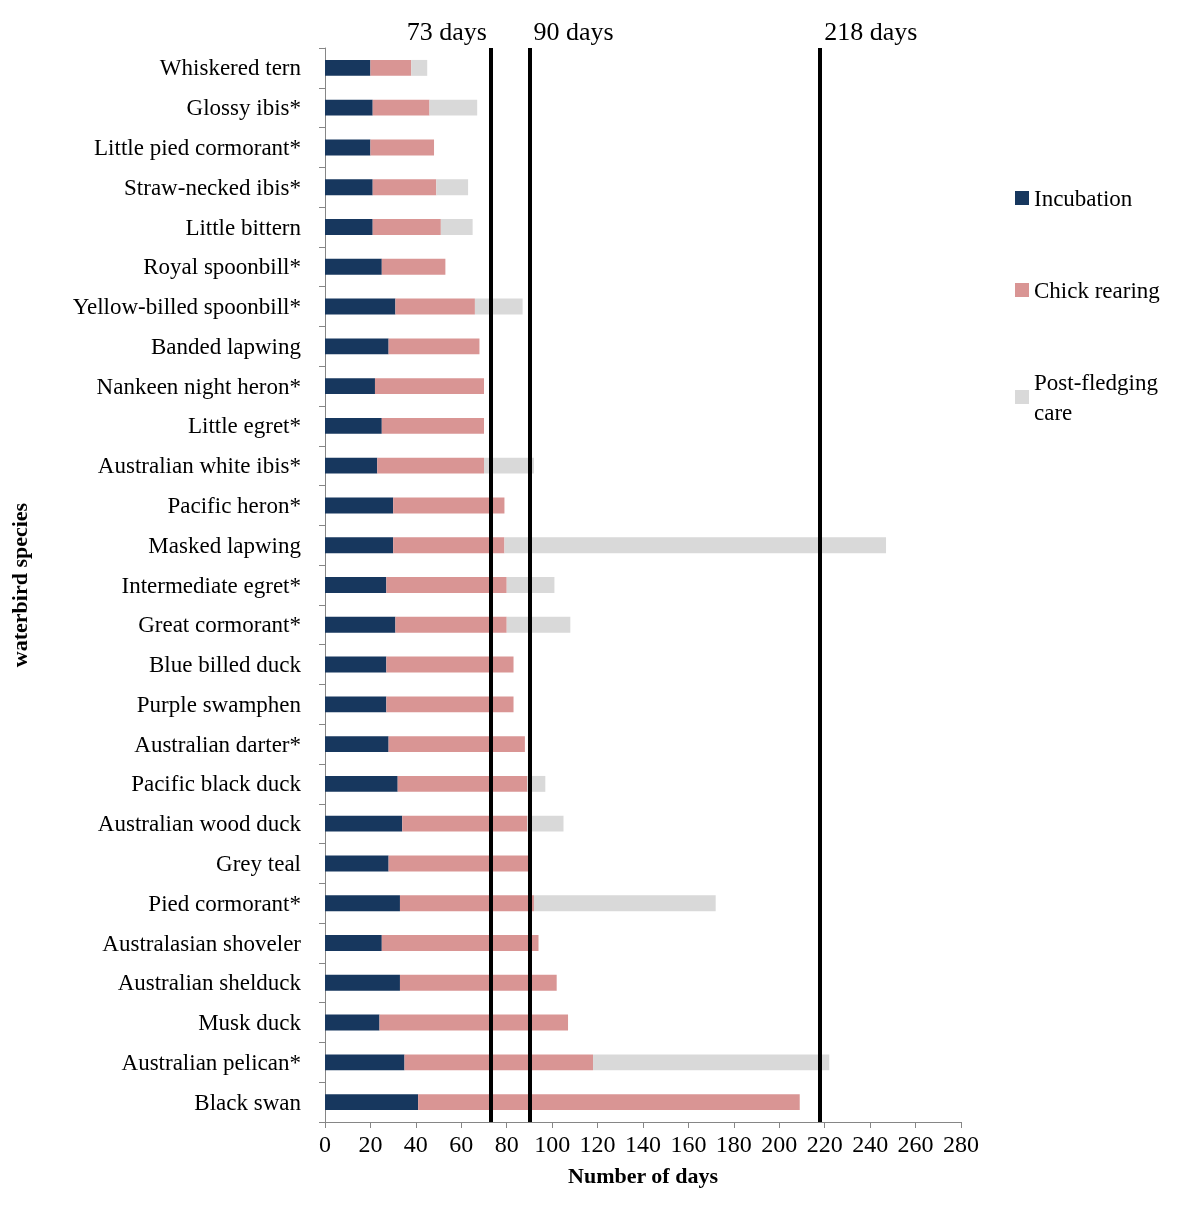  I want to click on legend-label: Post-fledging care, so click(1099, 397).